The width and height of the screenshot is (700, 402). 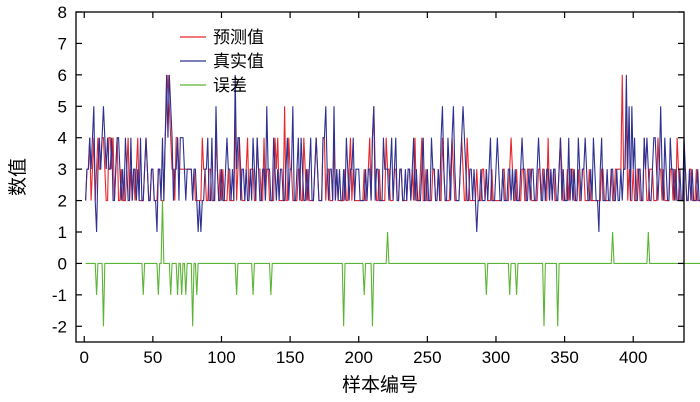 I want to click on y-tick-label: 0, so click(x=62, y=263).